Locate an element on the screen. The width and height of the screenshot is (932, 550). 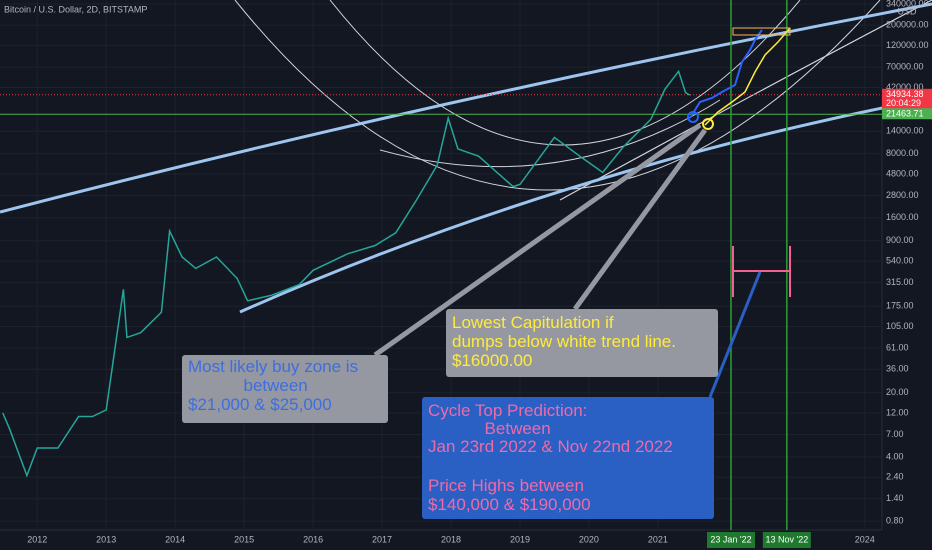
y-tick-label: 2.40 is located at coordinates (895, 477).